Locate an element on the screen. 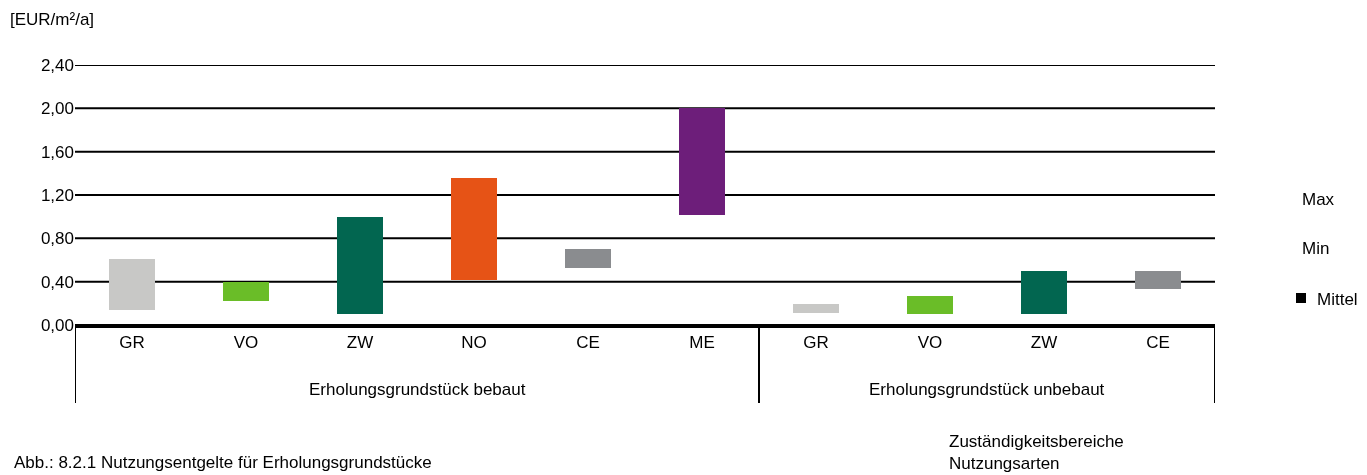  y-tick-label: 0,00 is located at coordinates (57, 325).